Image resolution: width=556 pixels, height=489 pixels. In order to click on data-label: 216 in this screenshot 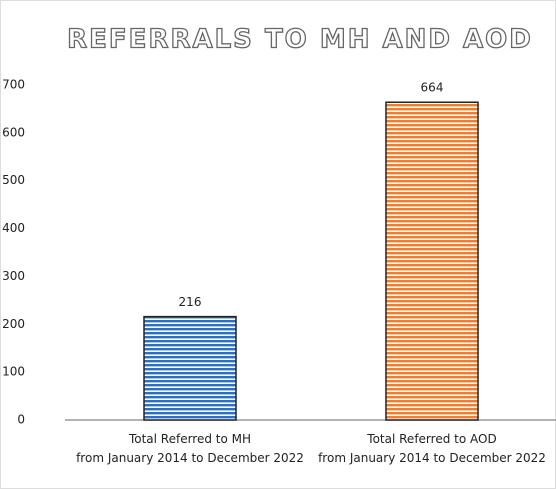, I will do `click(190, 302)`.